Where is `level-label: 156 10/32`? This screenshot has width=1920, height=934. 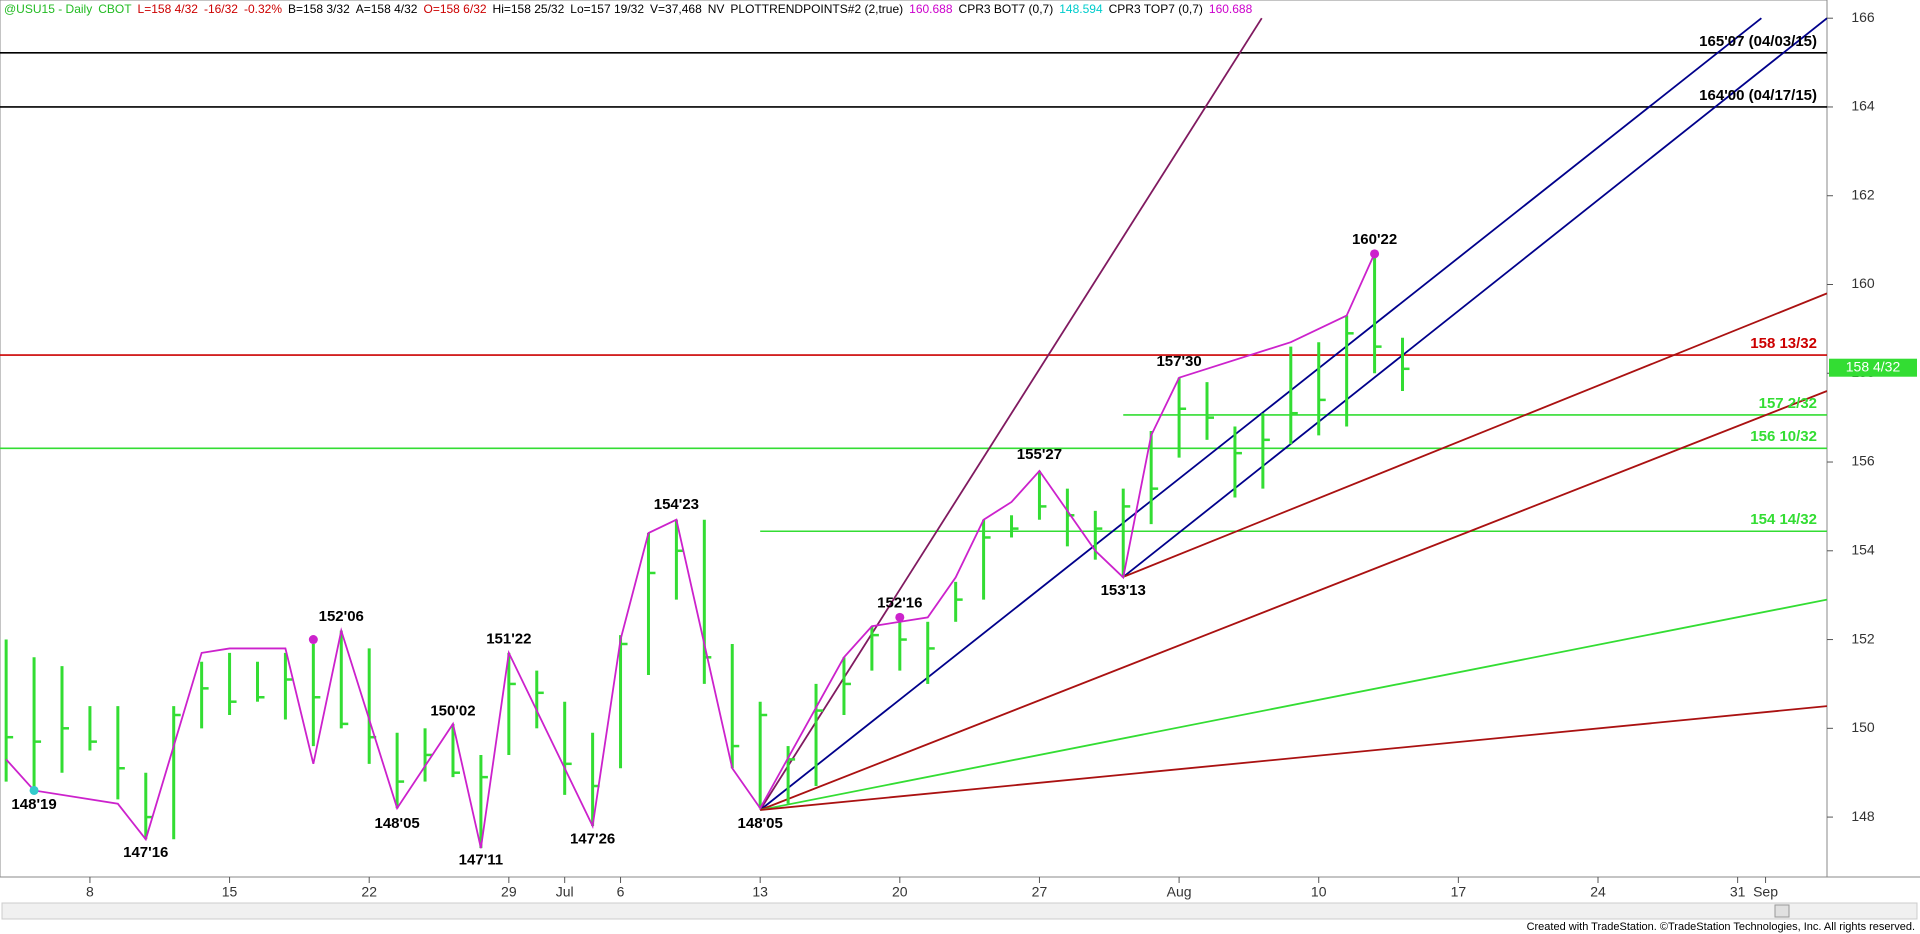 level-label: 156 10/32 is located at coordinates (1783, 436).